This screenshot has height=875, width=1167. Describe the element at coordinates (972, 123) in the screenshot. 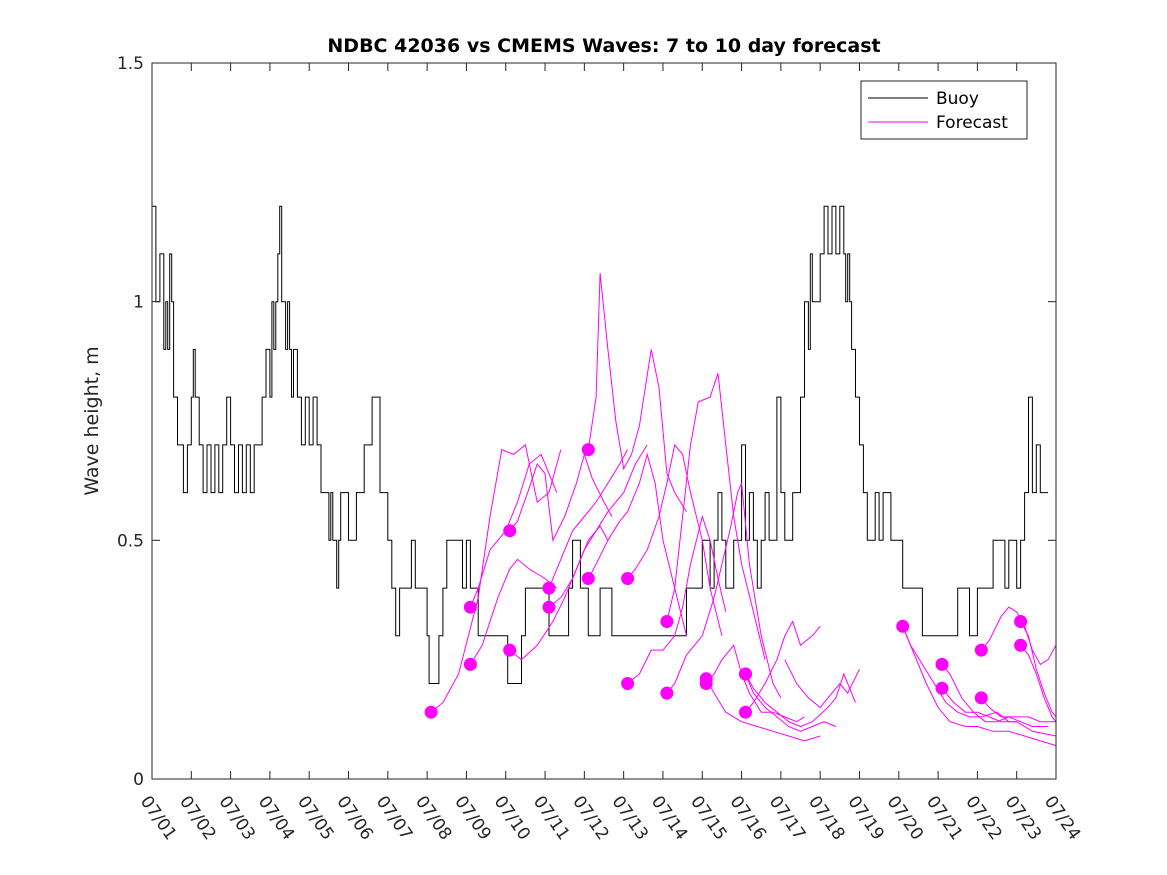

I see `legend-forecast-label: Forecast` at that location.